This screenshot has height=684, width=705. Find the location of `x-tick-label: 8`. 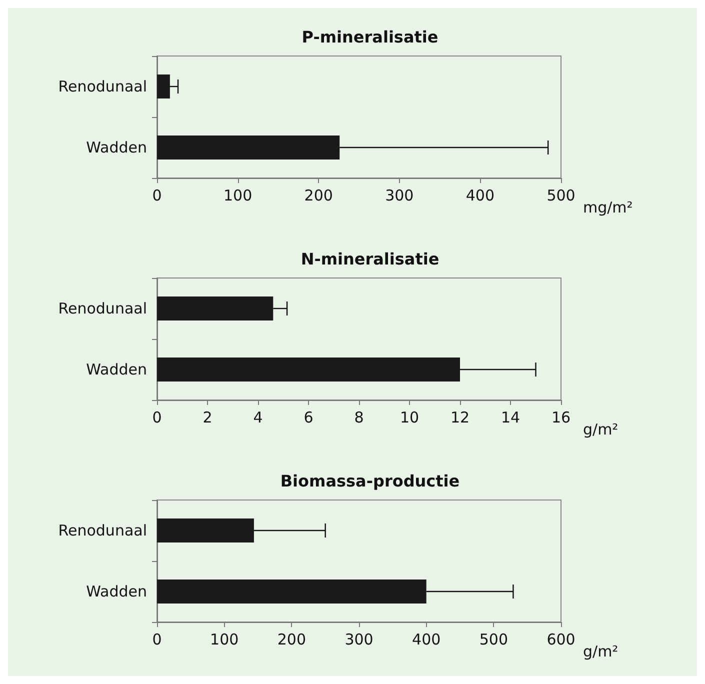

x-tick-label: 8 is located at coordinates (359, 417).